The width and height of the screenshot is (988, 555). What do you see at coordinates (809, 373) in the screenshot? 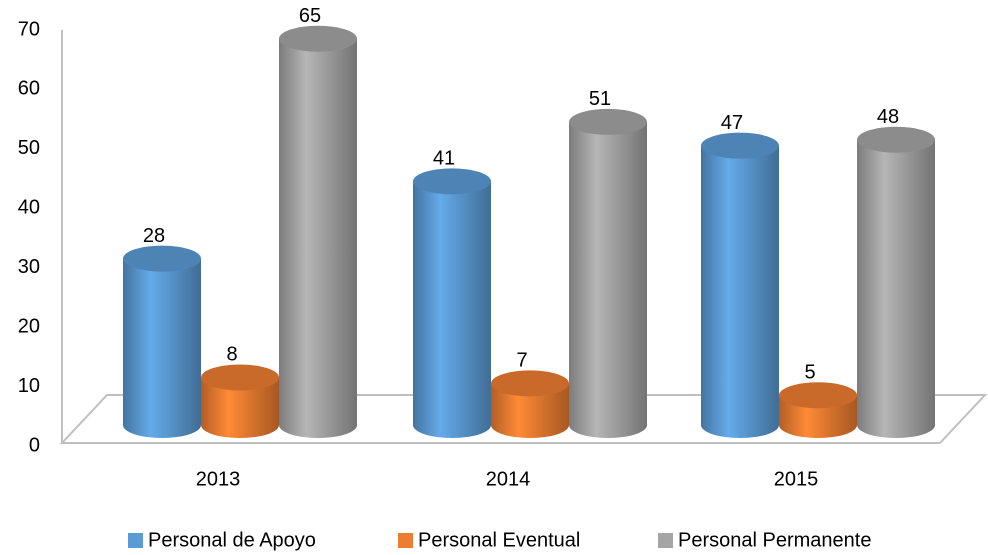
I see `data-label: 5` at bounding box center [809, 373].